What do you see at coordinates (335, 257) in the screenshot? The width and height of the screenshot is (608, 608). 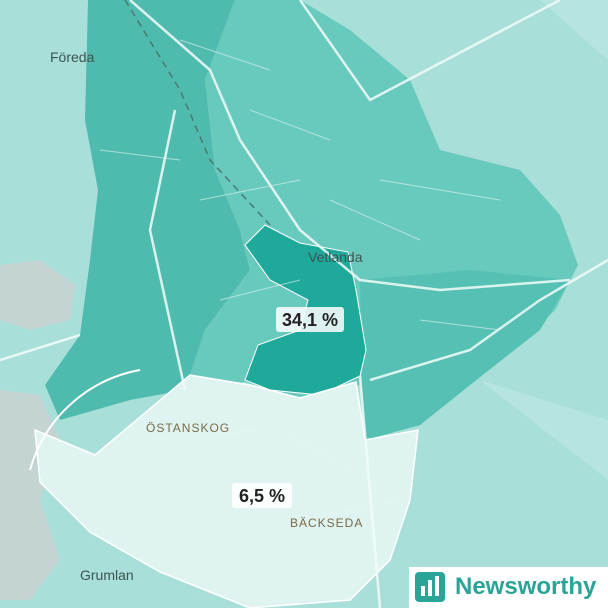 I see `place-label: Vetlanda` at bounding box center [335, 257].